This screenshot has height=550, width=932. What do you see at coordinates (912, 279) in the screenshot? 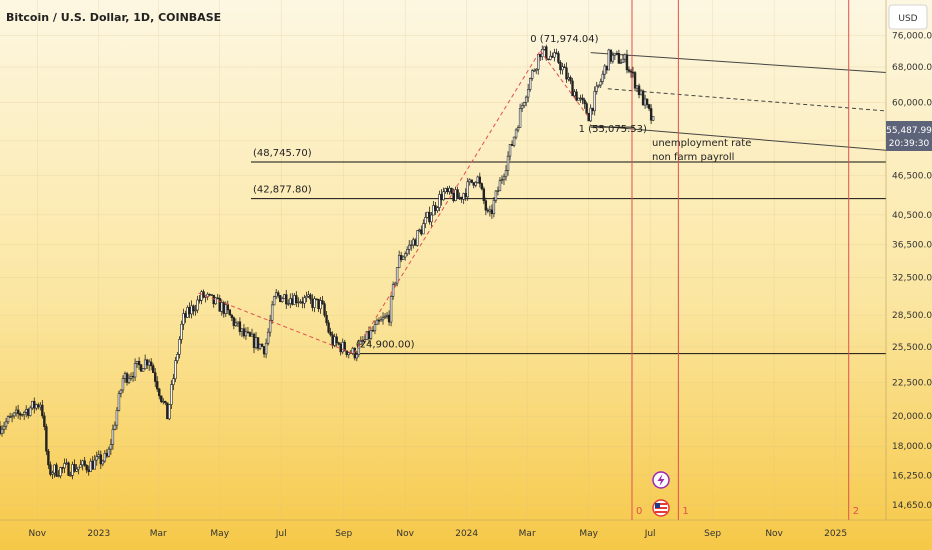
I see `y-tick-label: 32,500.00` at bounding box center [912, 279].